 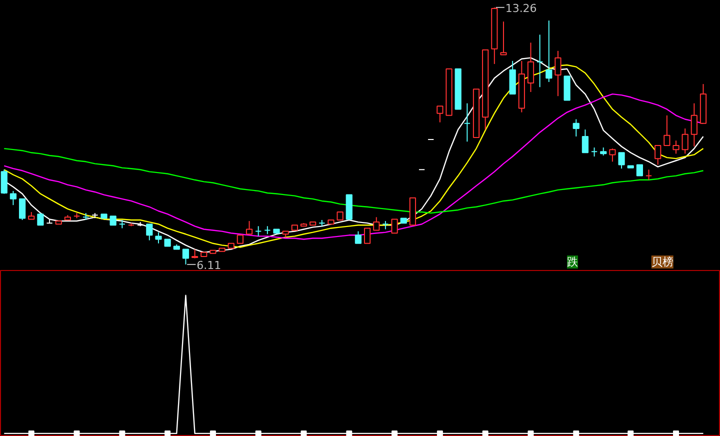 What do you see at coordinates (572, 262) in the screenshot?
I see `annotation: 跌` at bounding box center [572, 262].